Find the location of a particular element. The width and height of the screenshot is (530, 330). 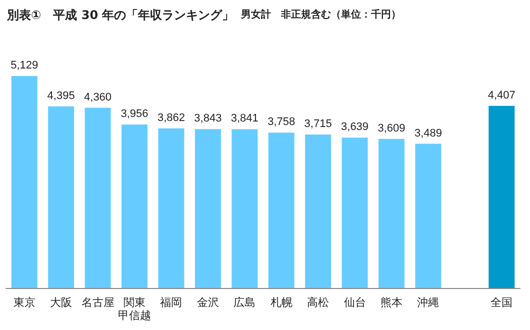

data-label: 3,956 is located at coordinates (134, 114).